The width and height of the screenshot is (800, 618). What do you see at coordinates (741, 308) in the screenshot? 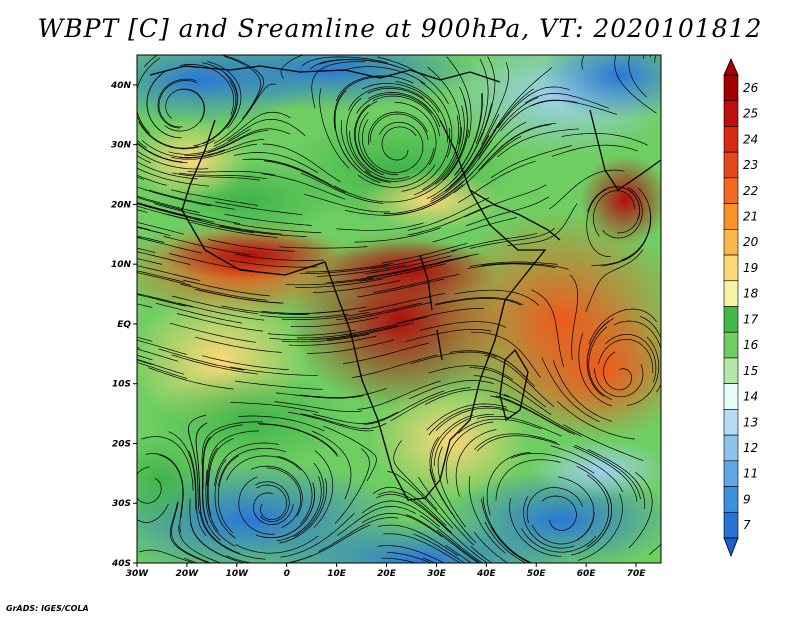
I see `colorbar: 26 25 24 23 22 21 20 19 18 17 16 15 14 13 12 11 9 7` at bounding box center [741, 308].